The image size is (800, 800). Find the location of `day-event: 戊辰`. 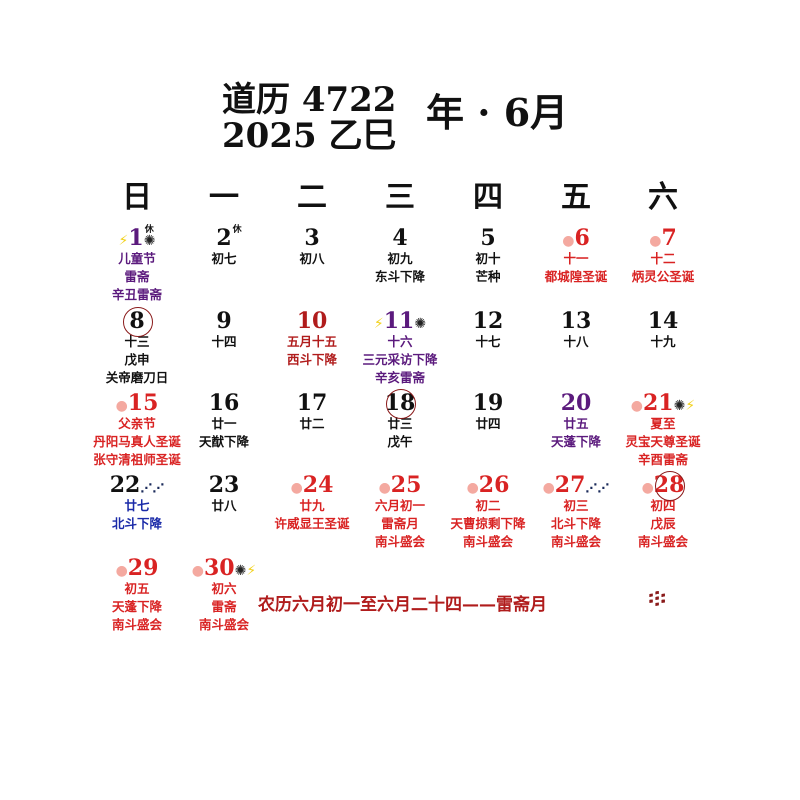

day-event: 戊辰 is located at coordinates (663, 523).